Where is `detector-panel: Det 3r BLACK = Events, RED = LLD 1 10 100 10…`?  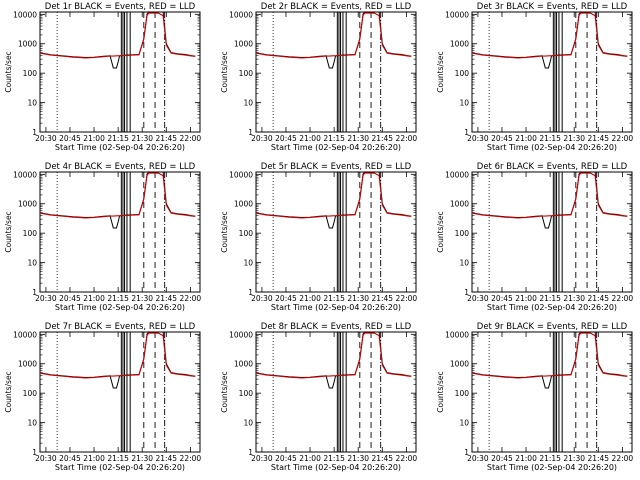 detector-panel: Det 3r BLACK = Events, RED = LLD 1 10 100 10… is located at coordinates (534, 77).